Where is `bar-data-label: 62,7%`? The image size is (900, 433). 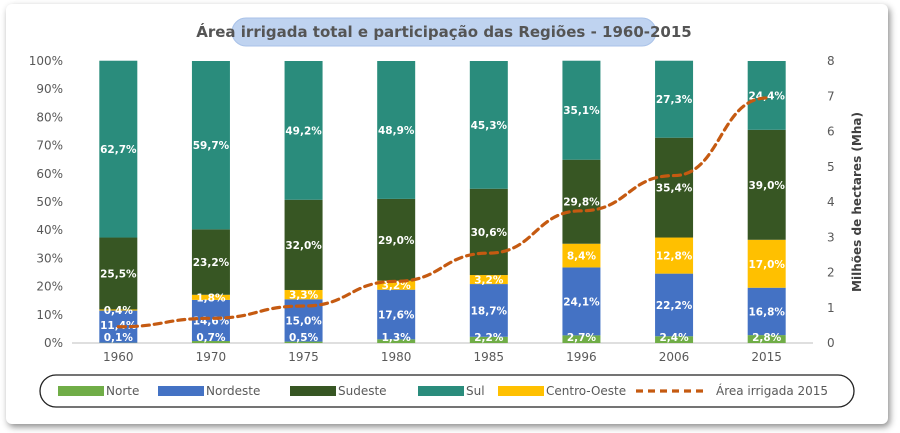
bar-data-label: 62,7% is located at coordinates (118, 150).